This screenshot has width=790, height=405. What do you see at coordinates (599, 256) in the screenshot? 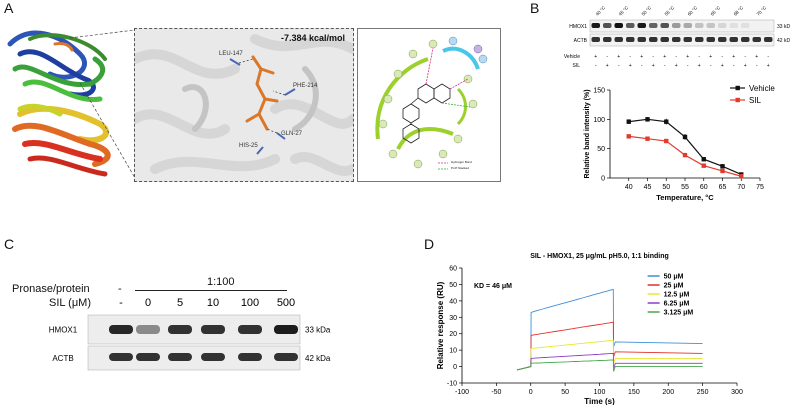
I see `chart-title: SIL - HMOX1, 25 μg/mL pH5.0, 1:1 binding` at bounding box center [599, 256].